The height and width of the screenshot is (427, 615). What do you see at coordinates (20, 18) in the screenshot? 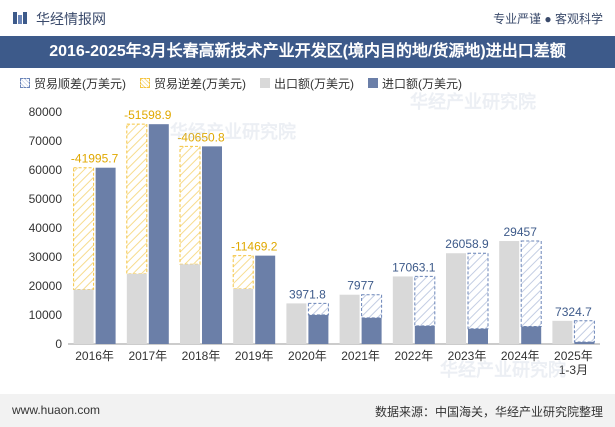
I see `huajing-logo-icon` at bounding box center [20, 18].